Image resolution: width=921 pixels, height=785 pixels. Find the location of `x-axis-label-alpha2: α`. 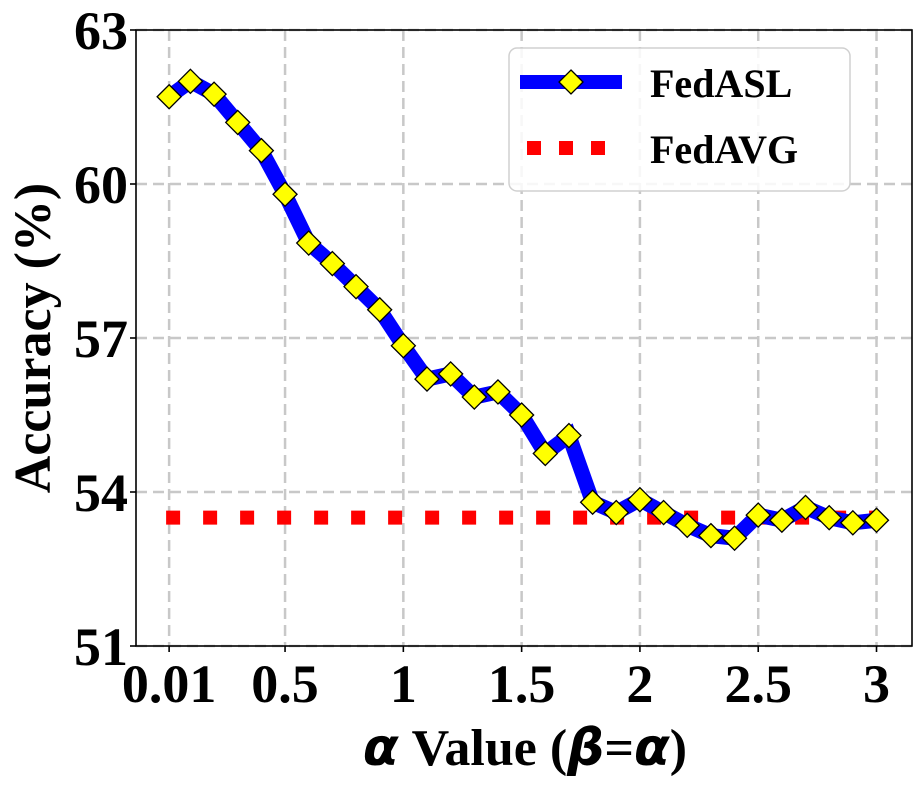

x-axis-label-alpha2: α is located at coordinates (652, 748).